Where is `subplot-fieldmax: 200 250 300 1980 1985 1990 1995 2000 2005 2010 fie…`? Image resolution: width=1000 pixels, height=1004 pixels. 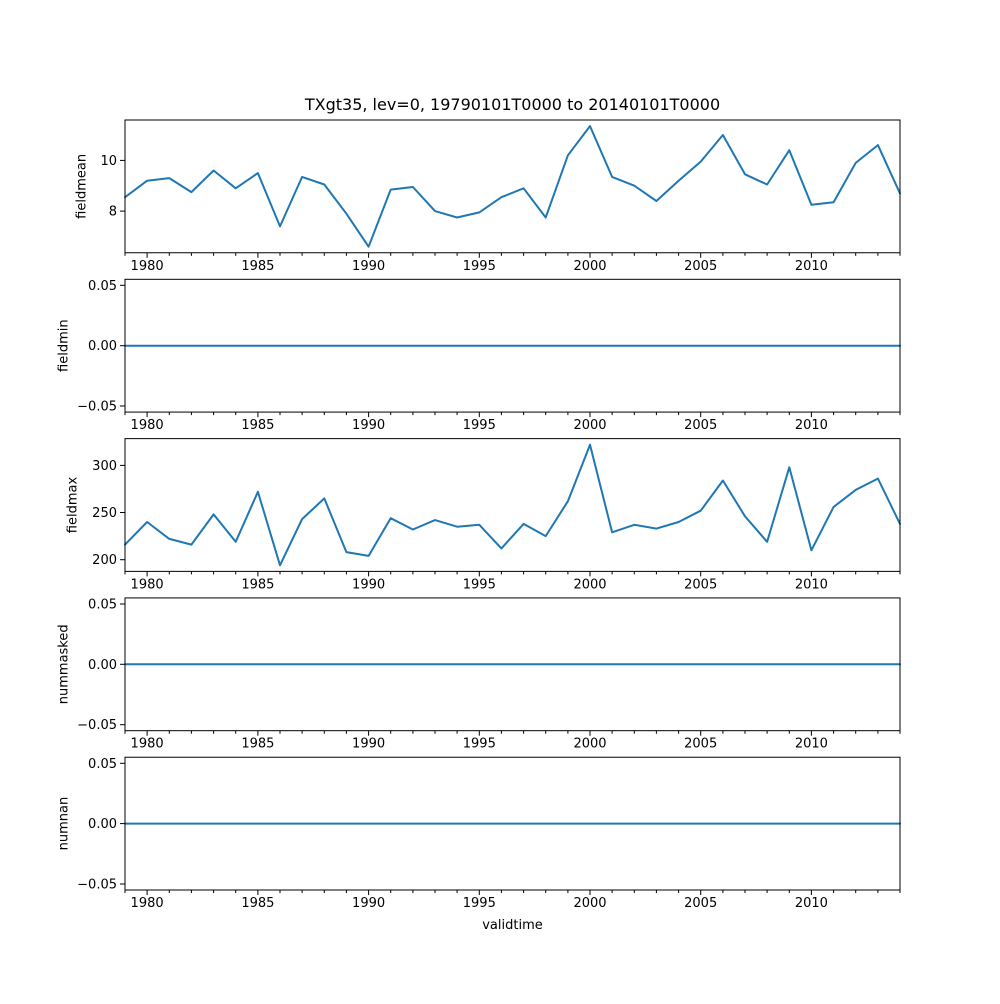
subplot-fieldmax: 200 250 300 1980 1985 1990 1995 2000 2005 2010 fie… is located at coordinates (483, 515).